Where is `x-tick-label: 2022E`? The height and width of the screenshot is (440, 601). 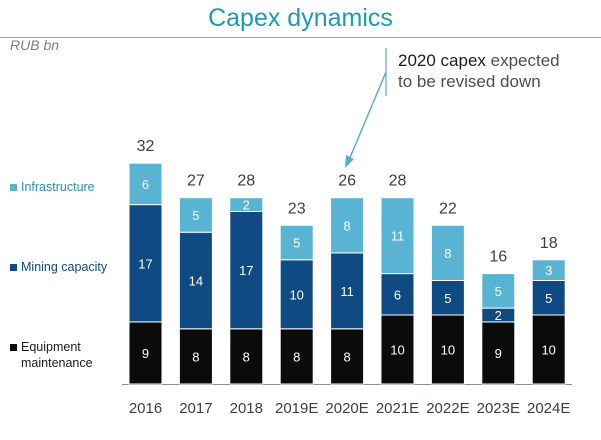
x-tick-label: 2022E is located at coordinates (447, 408).